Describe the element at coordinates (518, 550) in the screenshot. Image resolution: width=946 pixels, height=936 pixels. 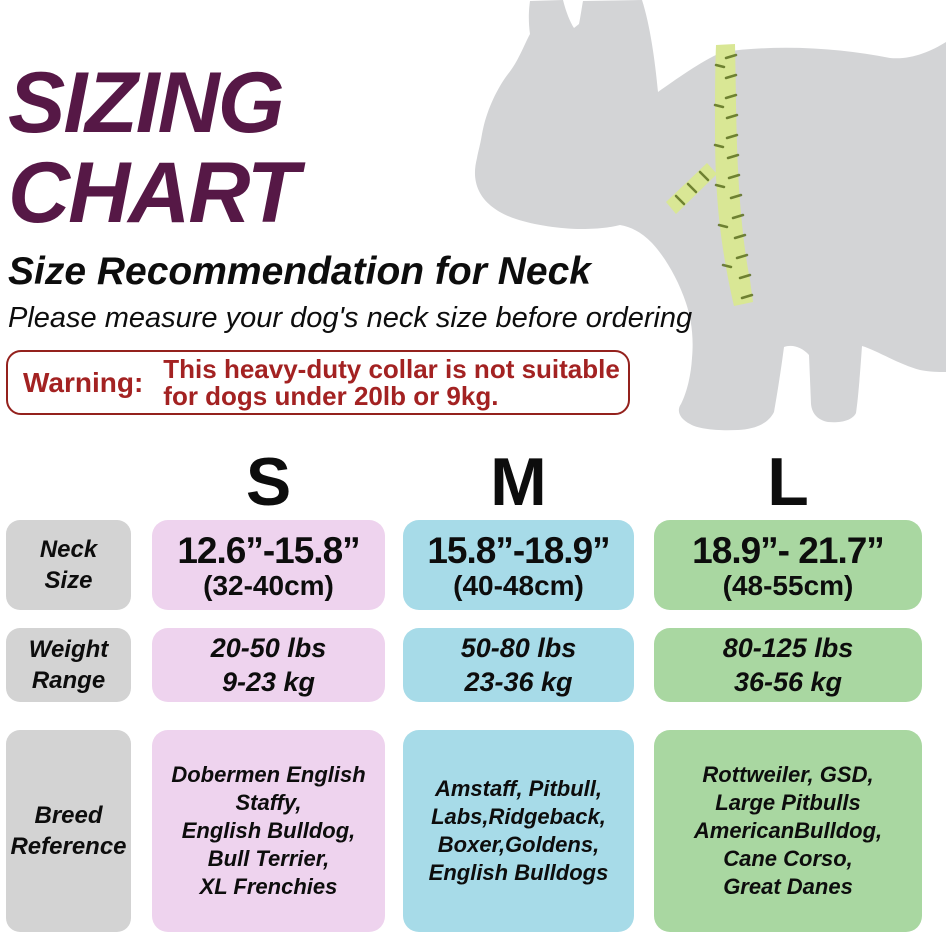
I see `neck-inches-m: 15.8”-18.9”` at that location.